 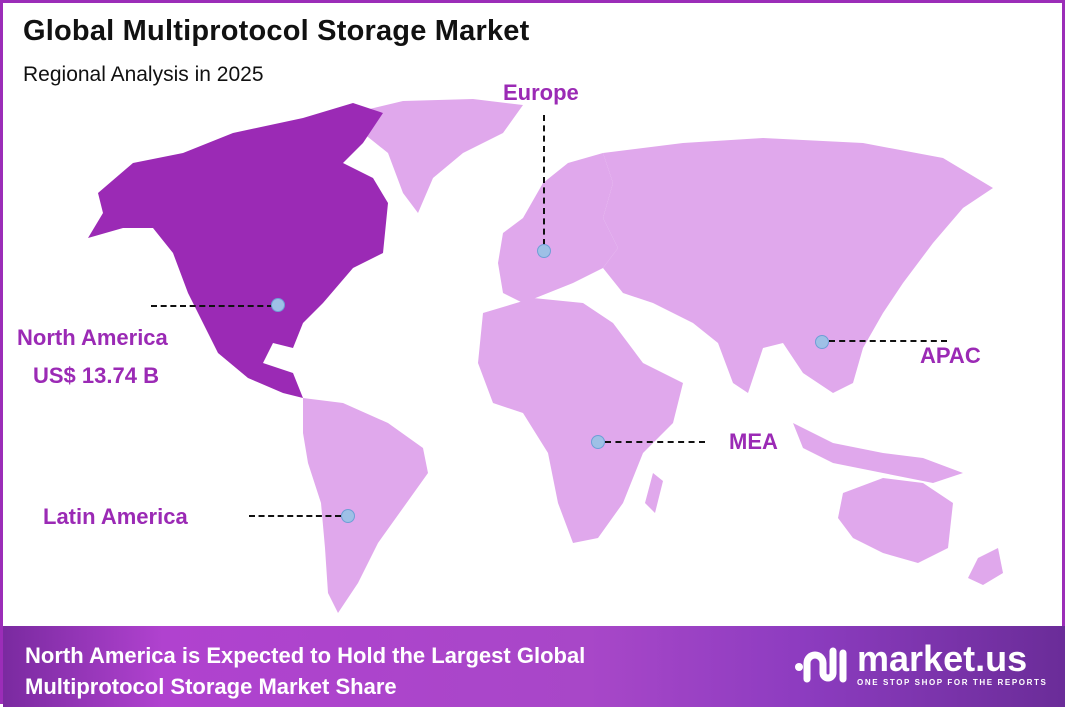 I want to click on region-se-asia, so click(x=878, y=453).